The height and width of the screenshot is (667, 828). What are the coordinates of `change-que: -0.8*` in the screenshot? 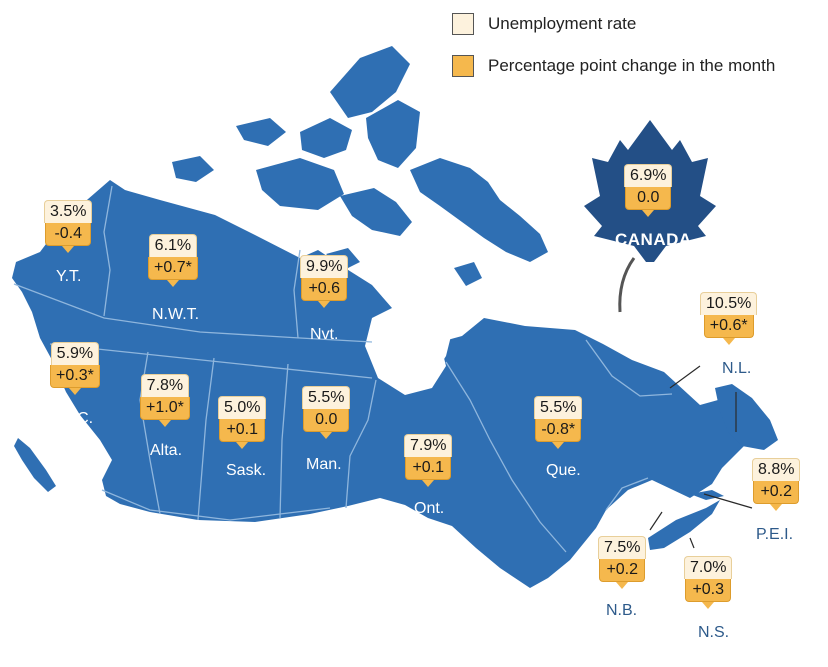 It's located at (558, 430).